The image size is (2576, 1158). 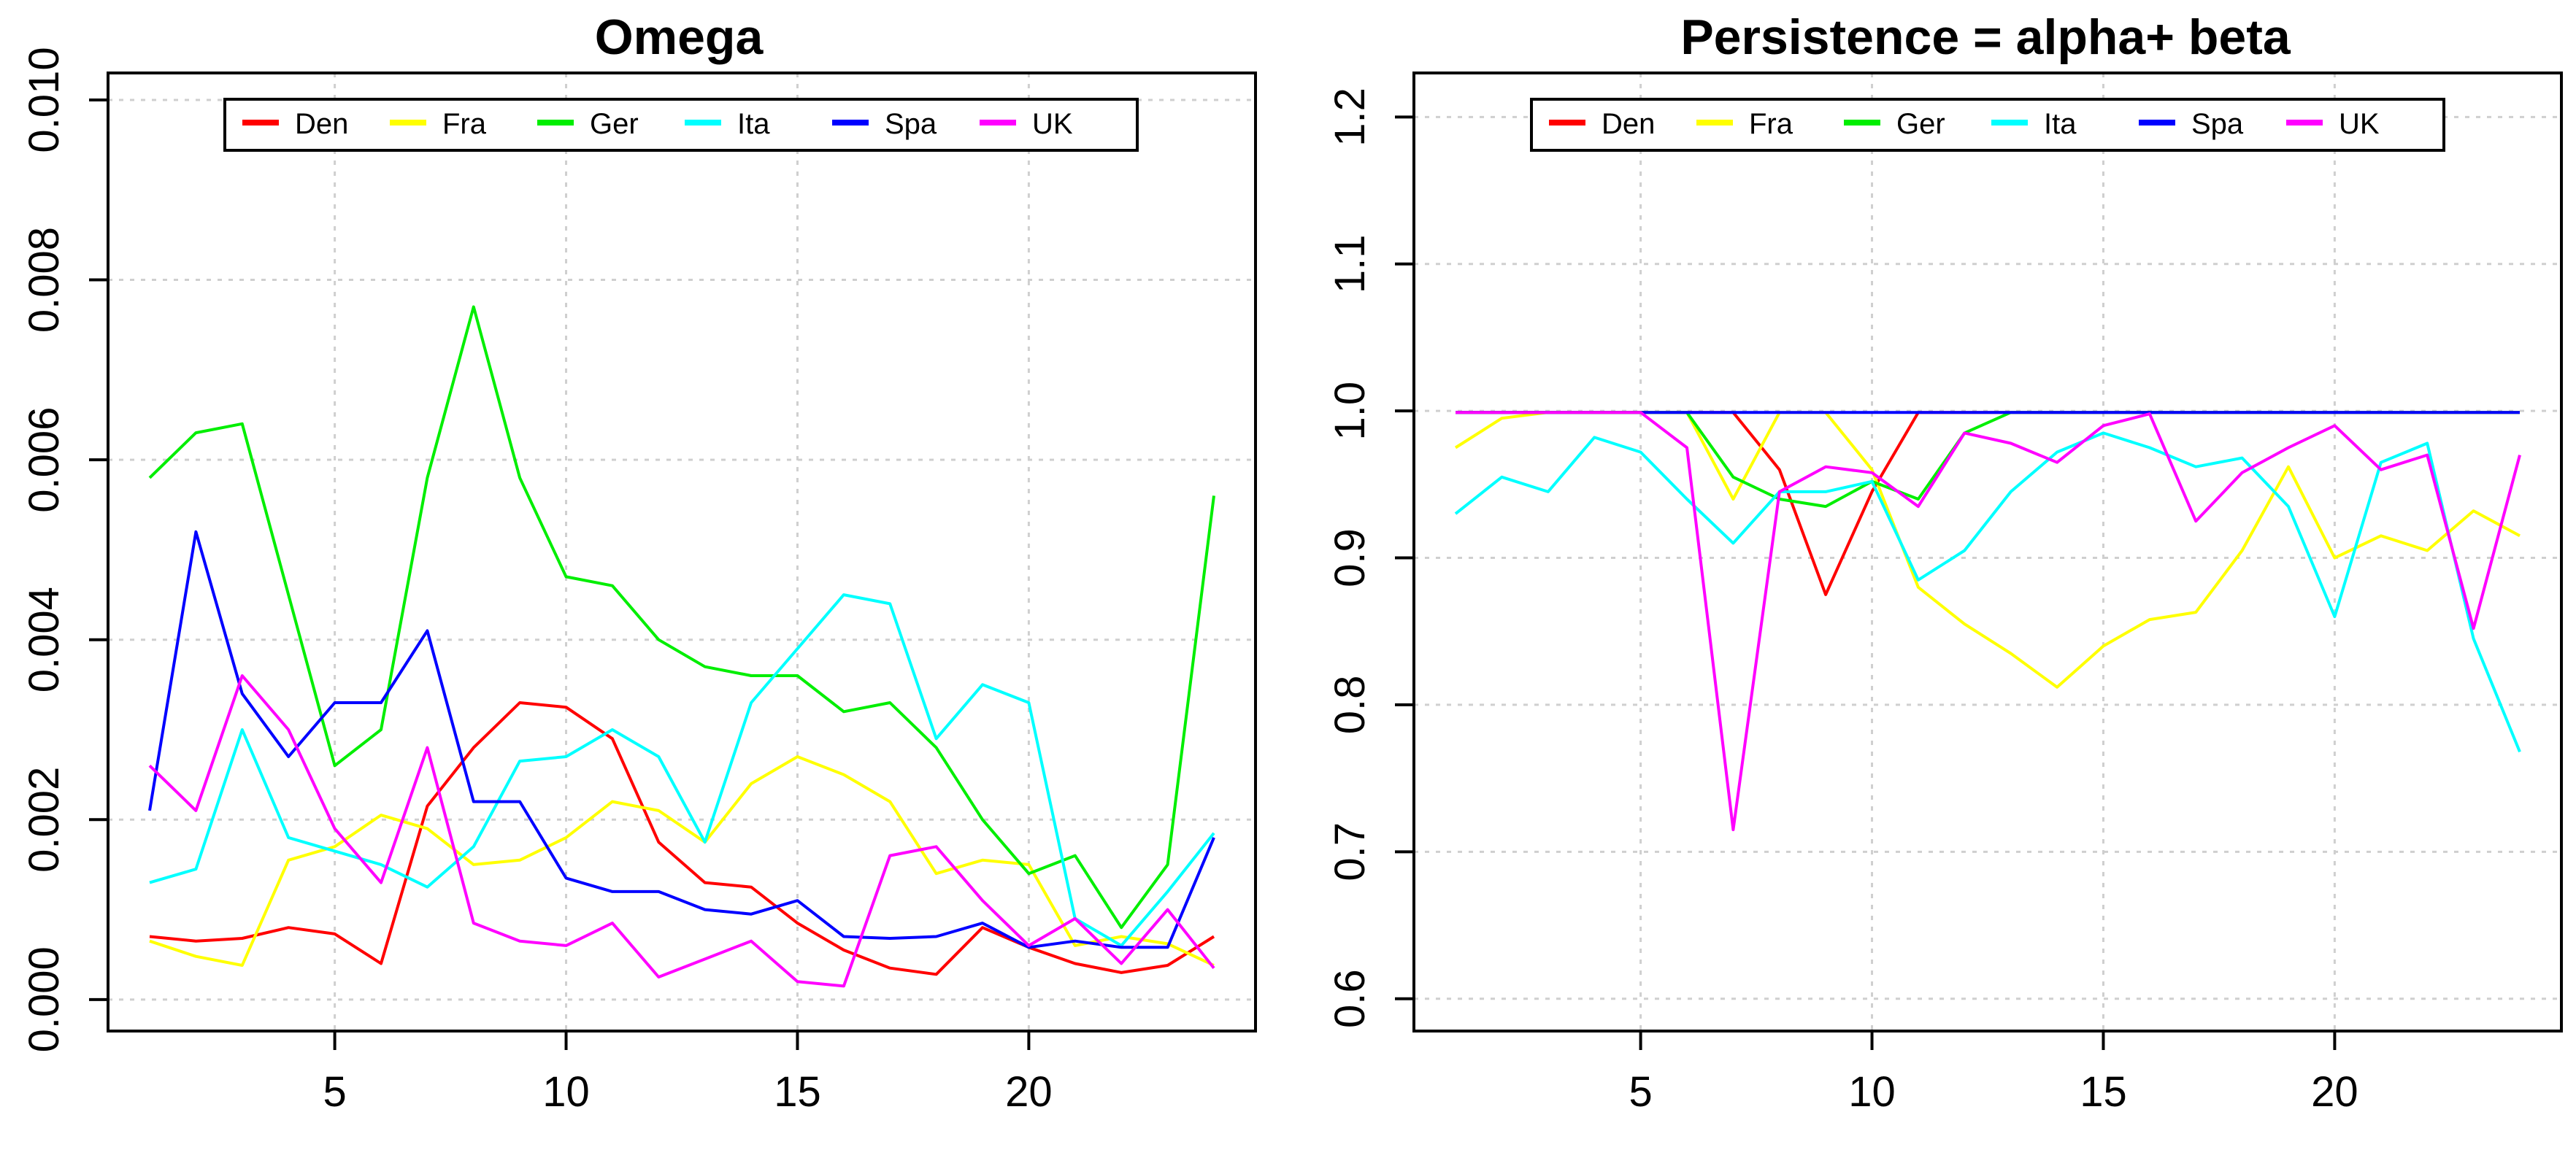 What do you see at coordinates (64, 549) in the screenshot?
I see `y-axis: 0.000 0.002 0.004 0.006 0.008 0.010` at bounding box center [64, 549].